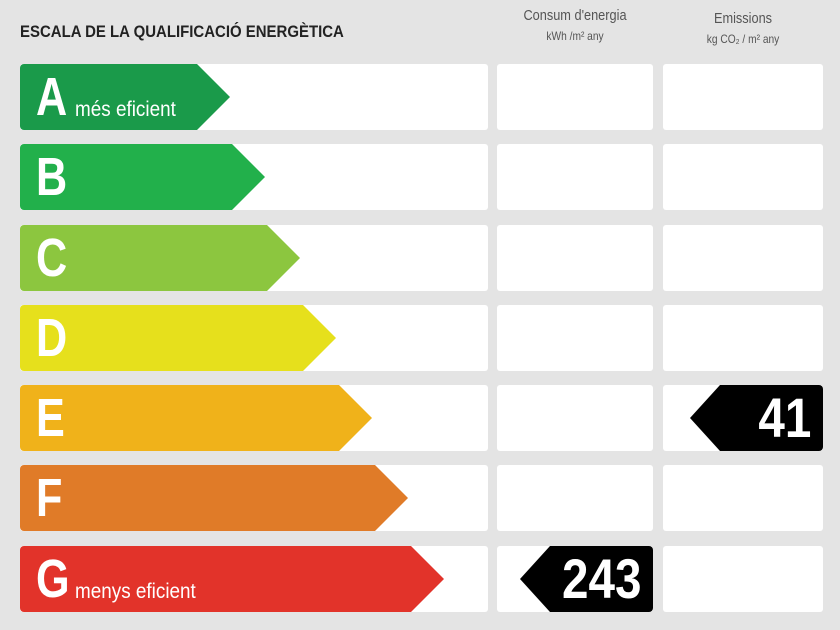 The width and height of the screenshot is (840, 630). I want to click on consumption-label: Consum d'energia, so click(575, 15).